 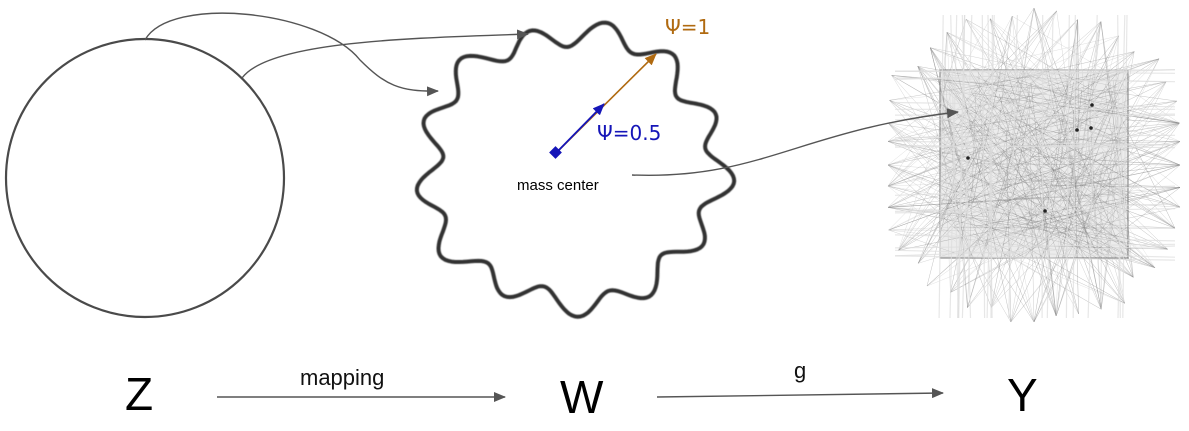 I want to click on g-arrow, so click(x=800, y=393).